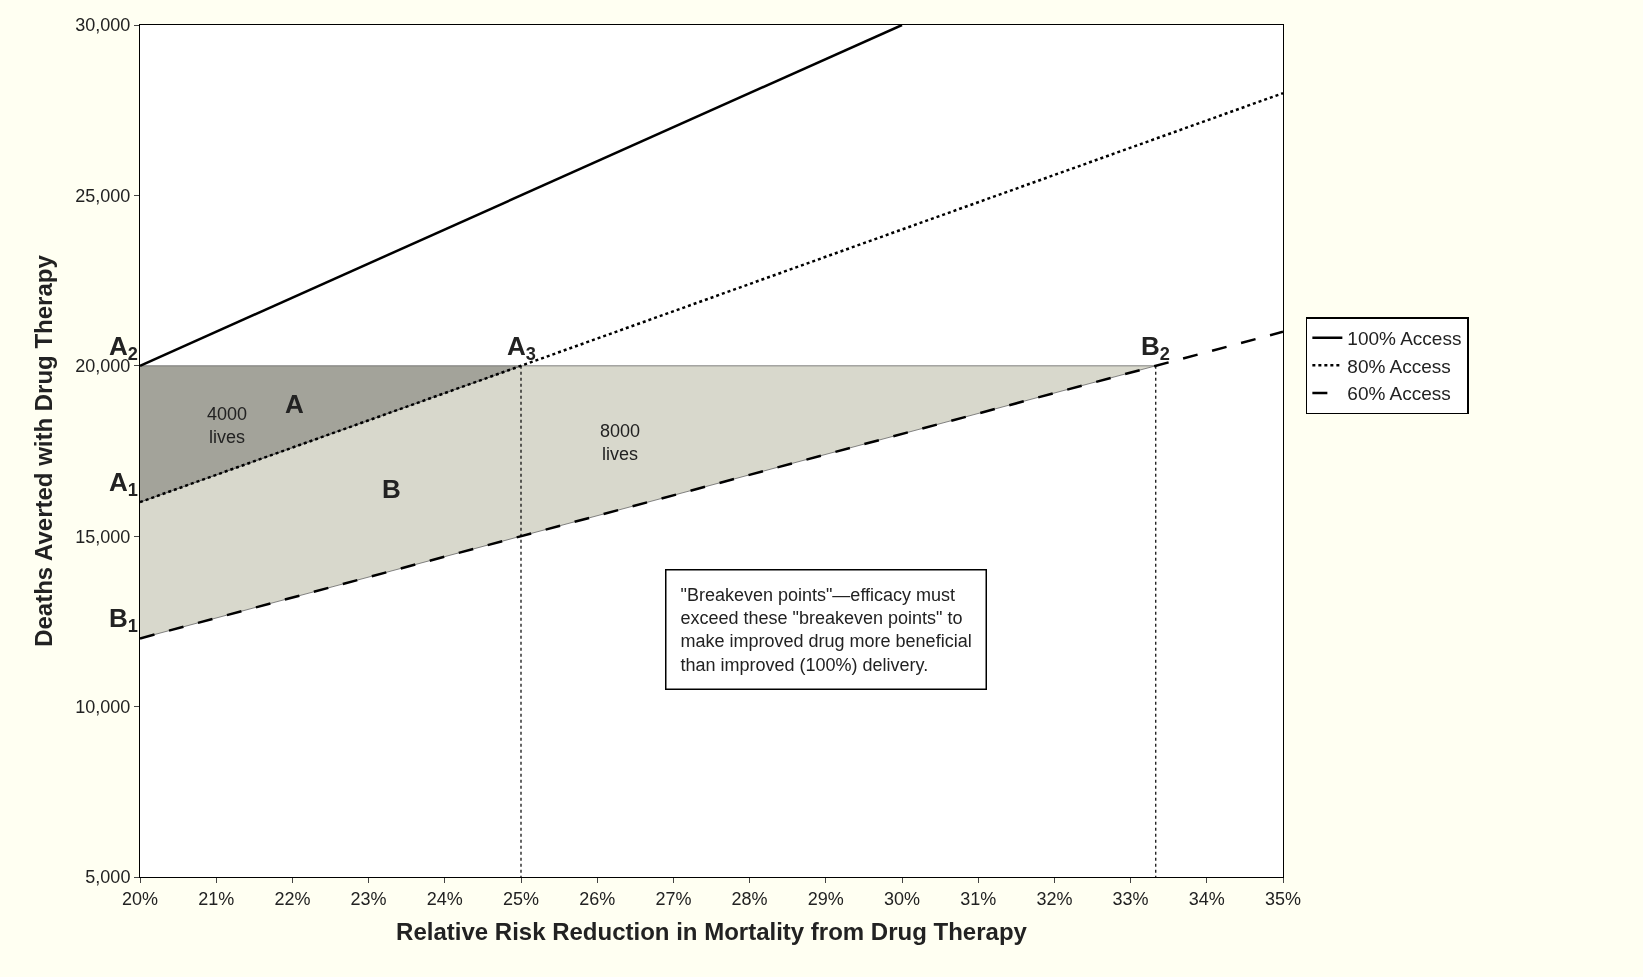 The width and height of the screenshot is (1643, 977). Describe the element at coordinates (1404, 339) in the screenshot. I see `legend-label: 100% Access` at that location.